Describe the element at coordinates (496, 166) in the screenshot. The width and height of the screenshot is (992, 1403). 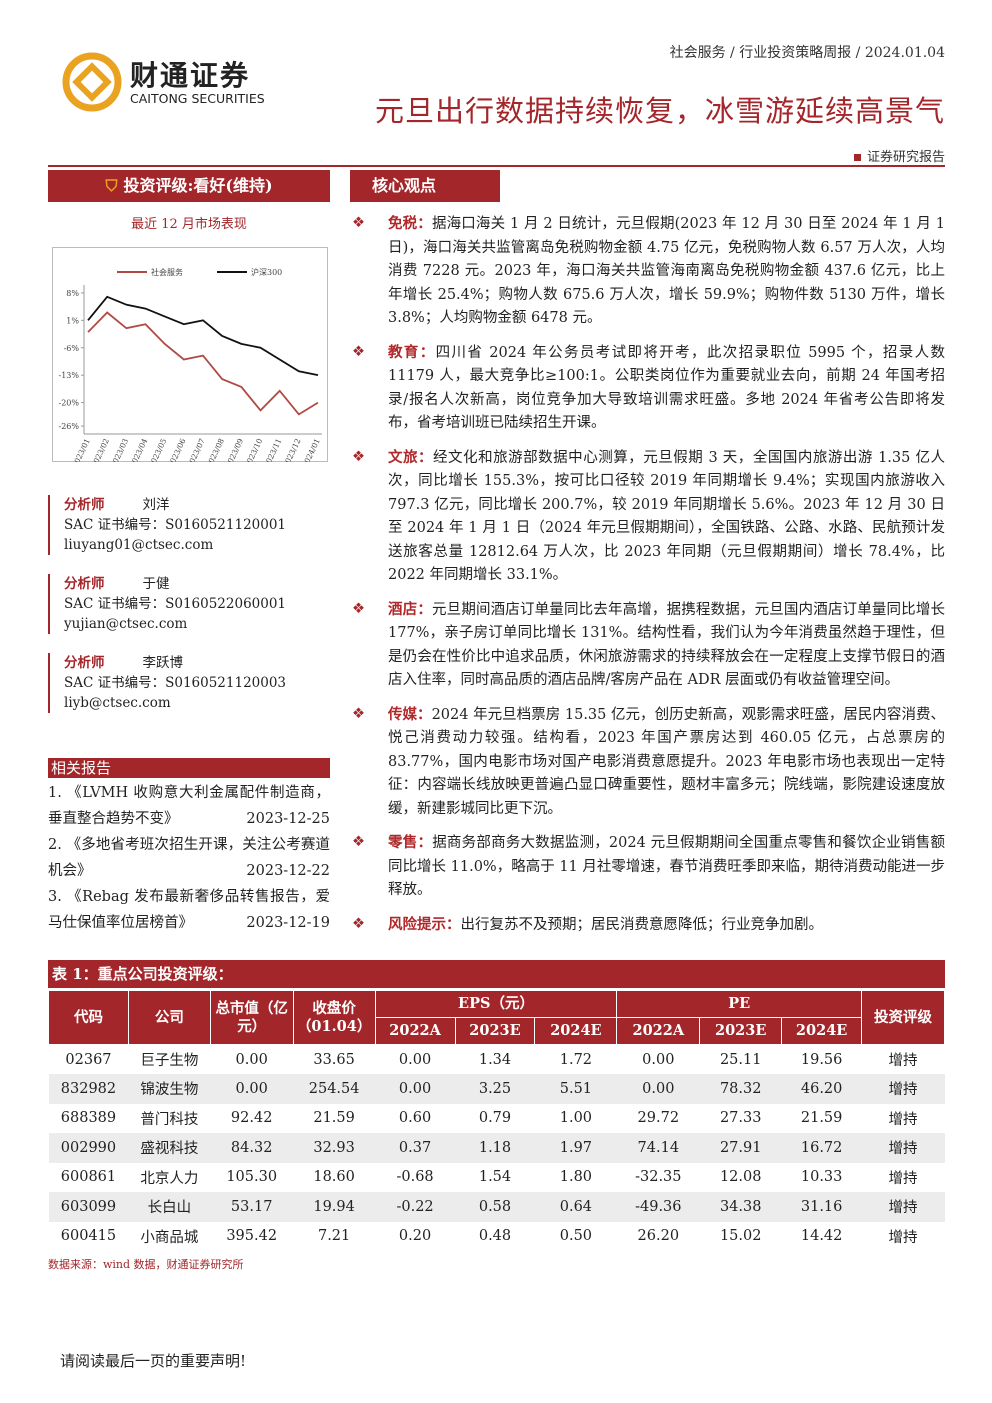
I see `header-rule` at that location.